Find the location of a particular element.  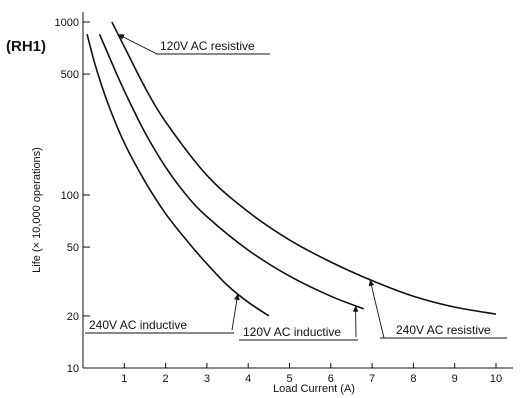

x-tick-label: 1 is located at coordinates (124, 379).